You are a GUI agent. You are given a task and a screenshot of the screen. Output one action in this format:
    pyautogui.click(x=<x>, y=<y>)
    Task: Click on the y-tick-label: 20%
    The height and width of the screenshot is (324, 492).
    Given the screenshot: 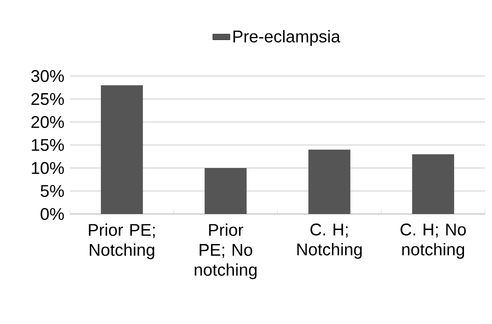 What is the action you would take?
    pyautogui.click(x=47, y=122)
    